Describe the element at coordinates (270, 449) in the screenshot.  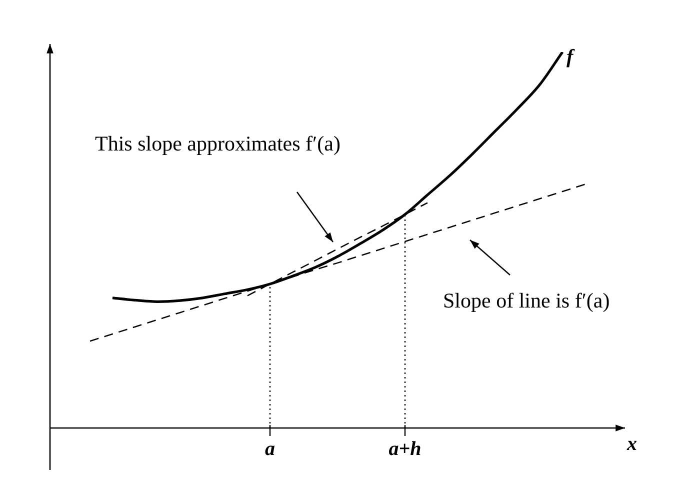
I see `x-tick-label: a` at that location.